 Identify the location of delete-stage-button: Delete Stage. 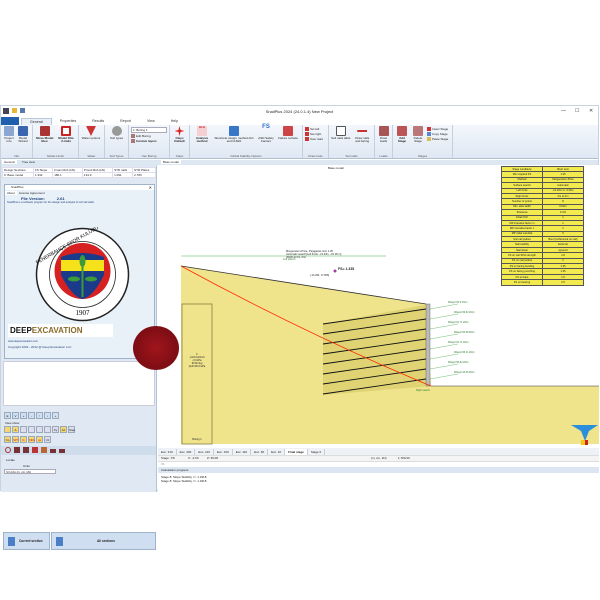
(418, 139).